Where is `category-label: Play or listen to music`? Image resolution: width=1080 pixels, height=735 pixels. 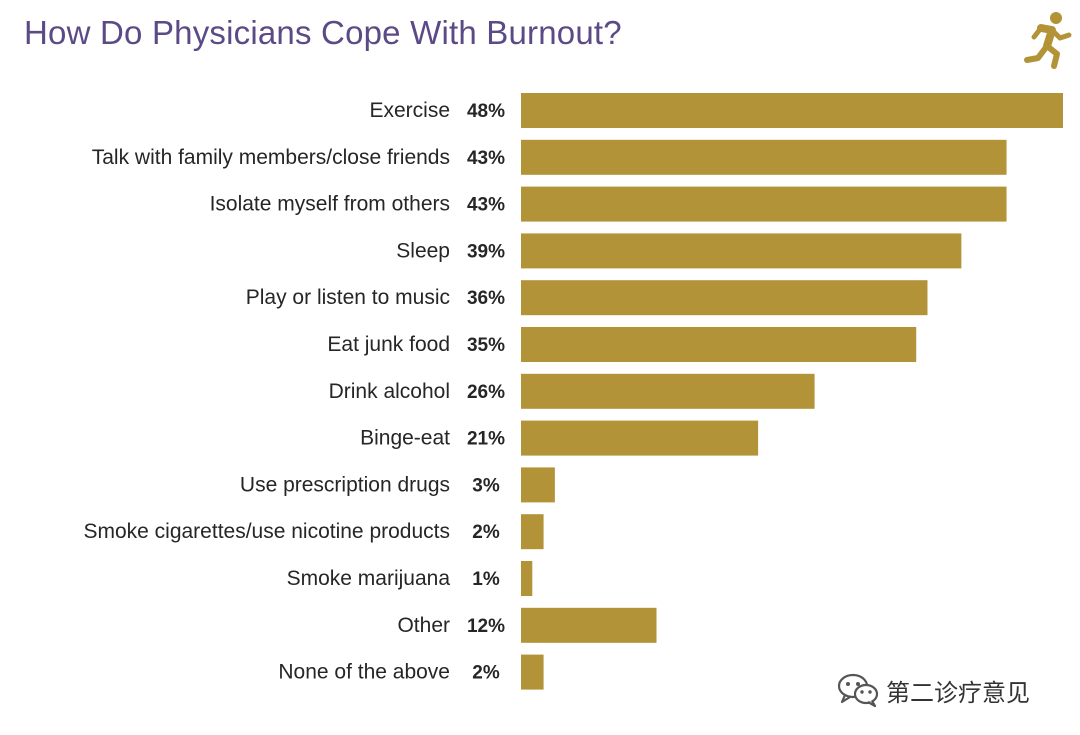
category-label: Play or listen to music is located at coordinates (348, 297).